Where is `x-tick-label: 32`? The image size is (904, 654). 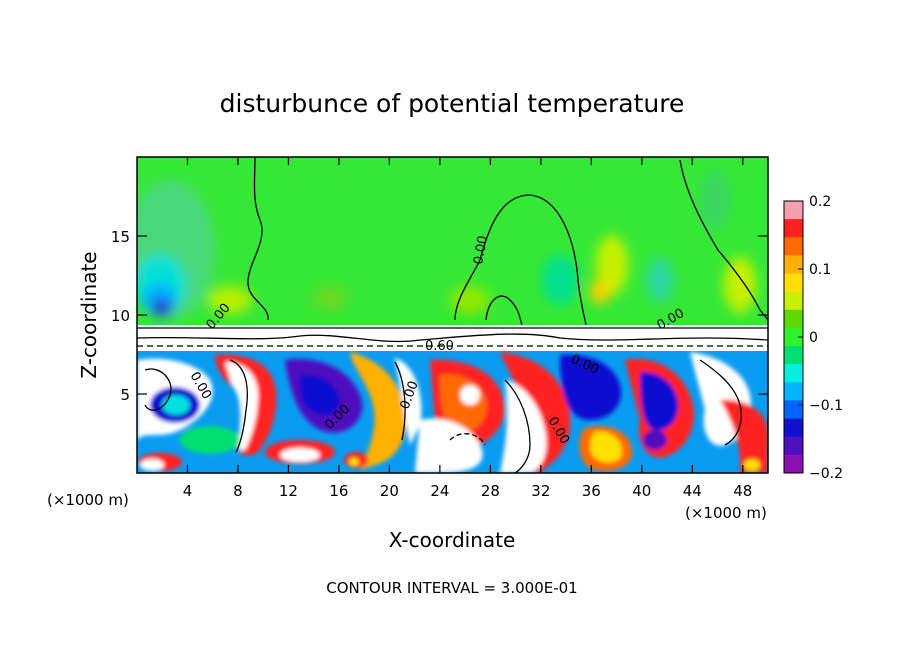
x-tick-label: 32 is located at coordinates (540, 491).